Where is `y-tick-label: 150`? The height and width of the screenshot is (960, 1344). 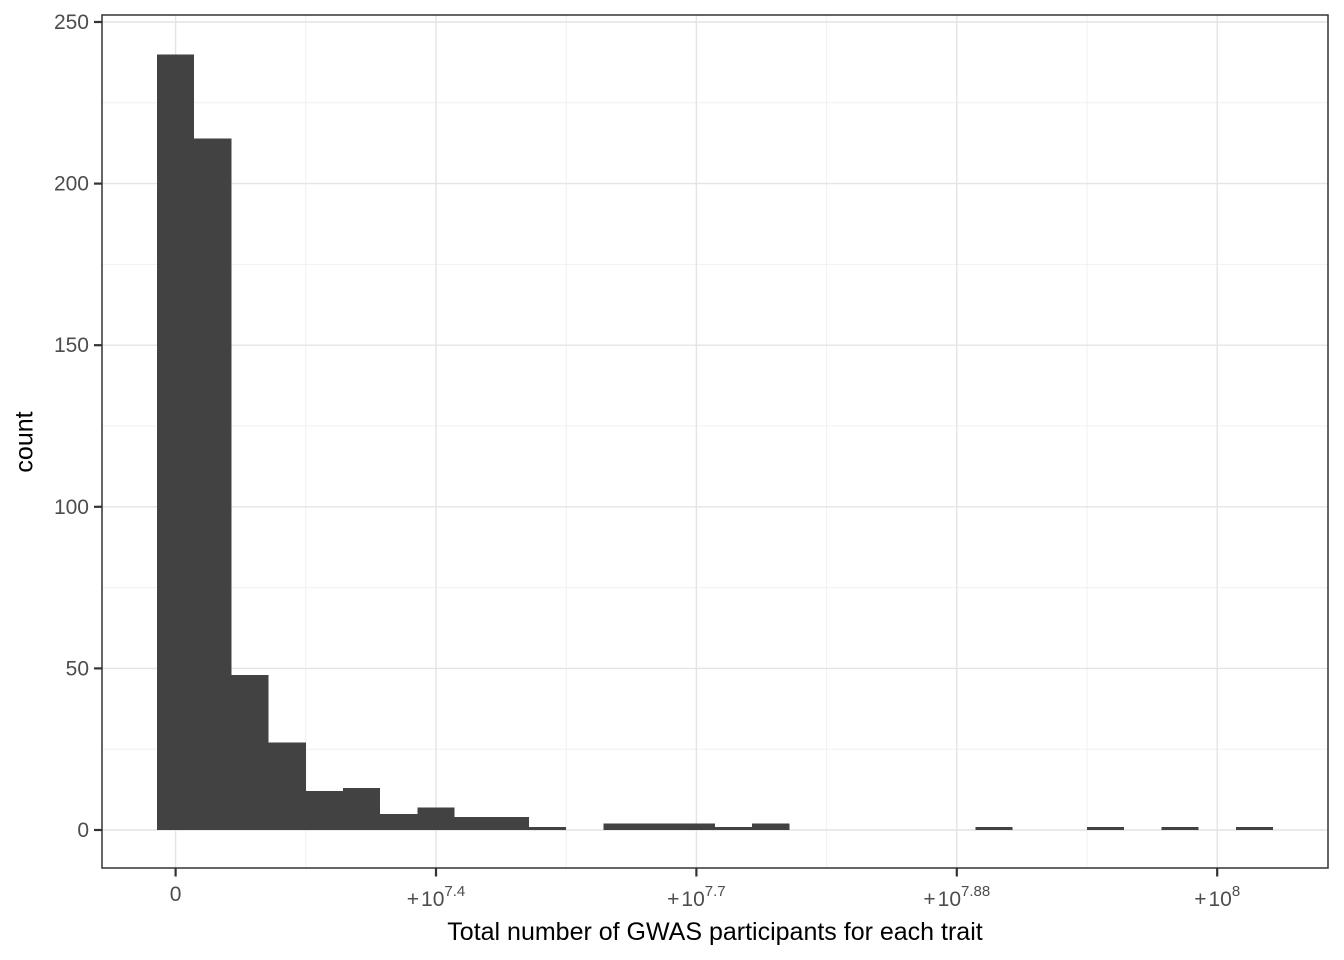
y-tick-label: 150 is located at coordinates (71, 345).